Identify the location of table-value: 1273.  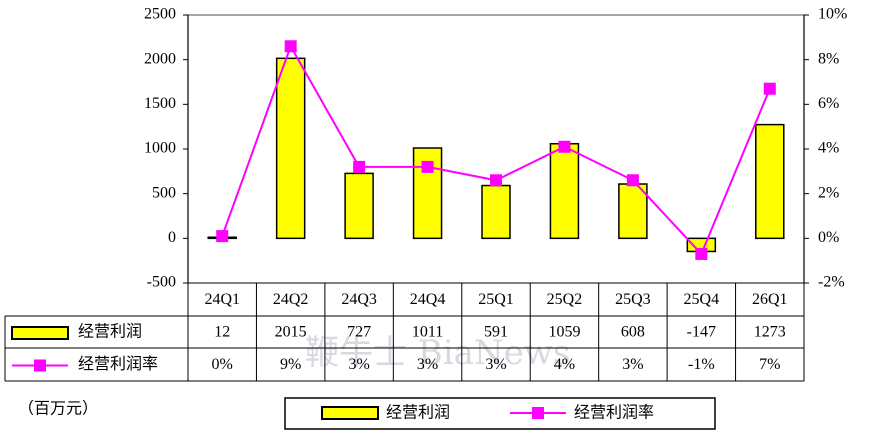
(770, 332).